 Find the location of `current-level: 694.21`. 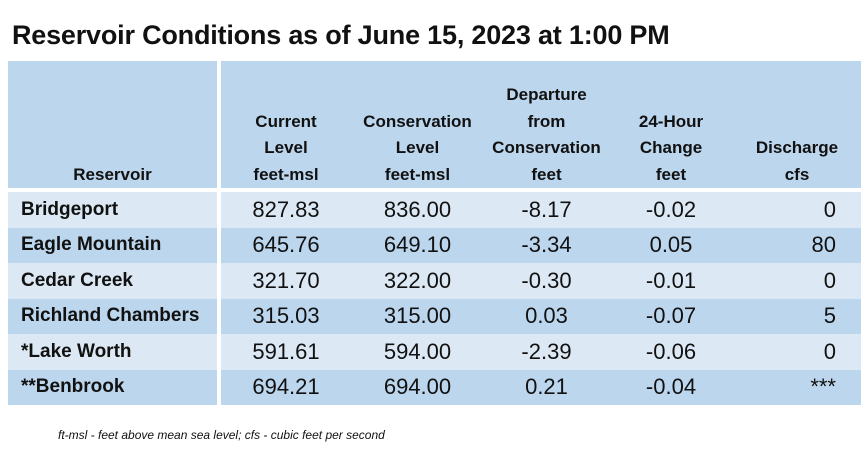

current-level: 694.21 is located at coordinates (286, 387).